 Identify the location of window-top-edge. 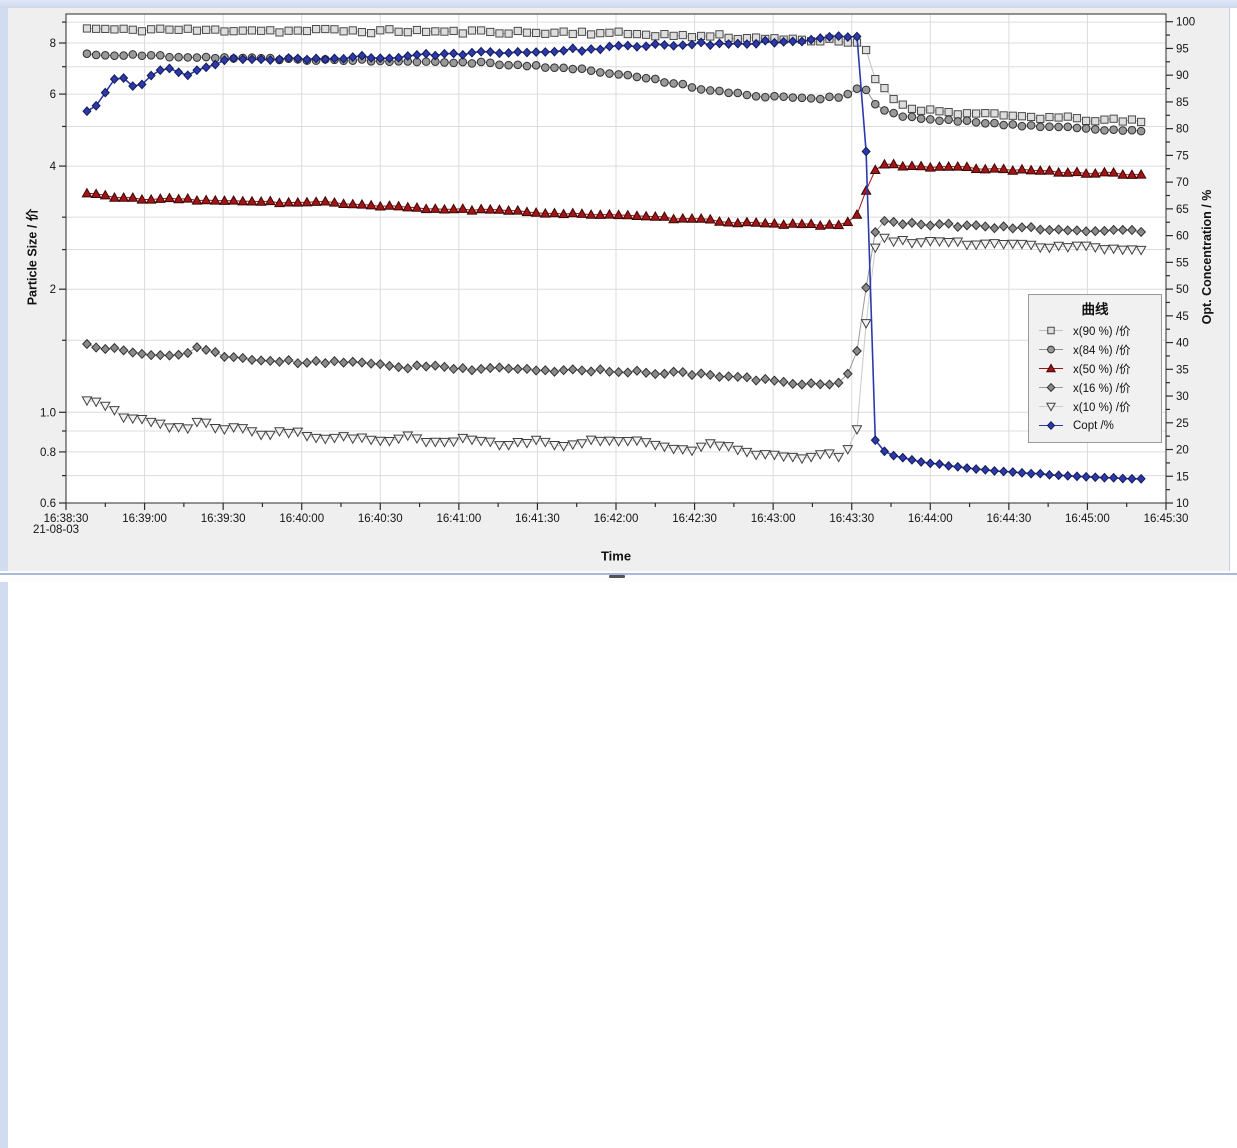
(618, 4).